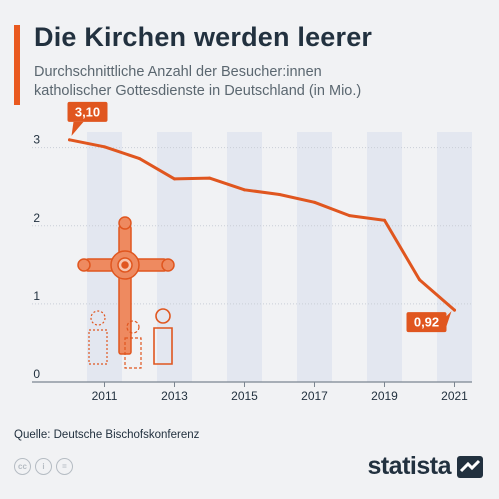 The width and height of the screenshot is (499, 499). I want to click on license-icons: cc i =, so click(43, 466).